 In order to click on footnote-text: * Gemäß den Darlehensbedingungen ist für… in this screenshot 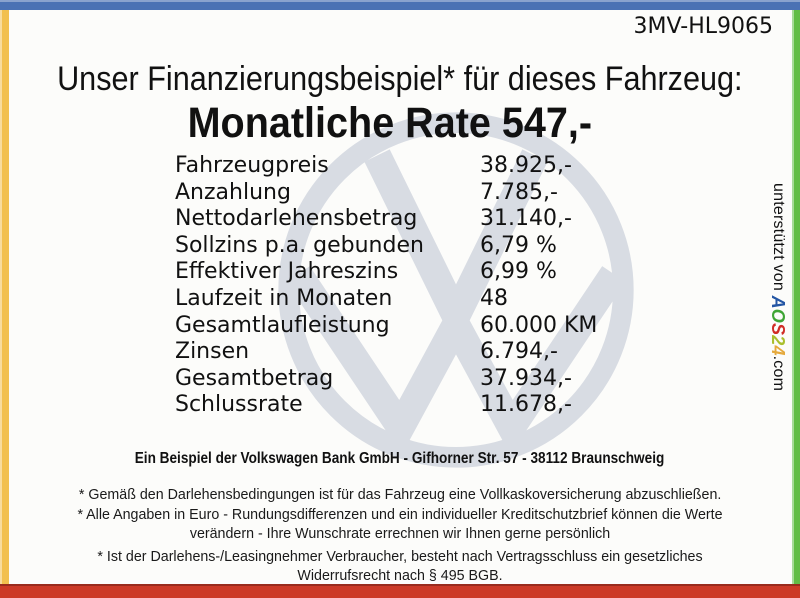, I will do `click(400, 494)`.